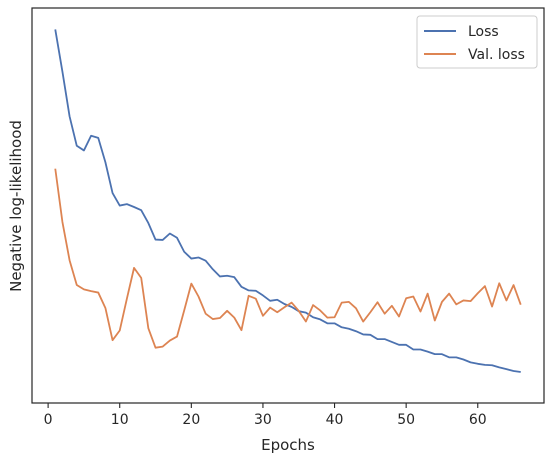  Describe the element at coordinates (496, 55) in the screenshot. I see `legend-label-val-loss: Val. loss` at that location.